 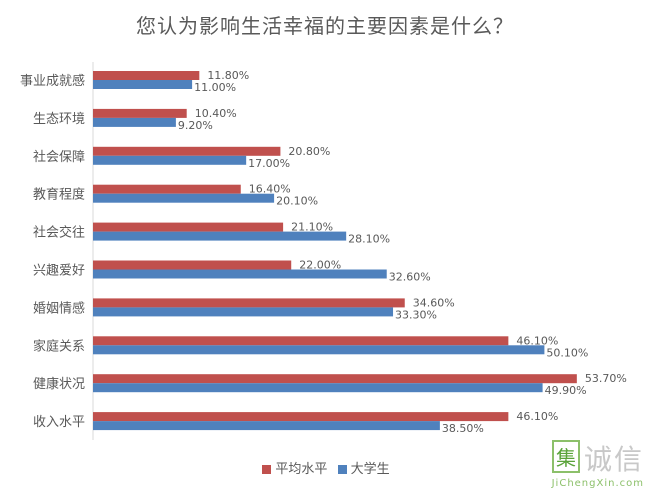 I want to click on watermark-char: 集, so click(x=565, y=456).